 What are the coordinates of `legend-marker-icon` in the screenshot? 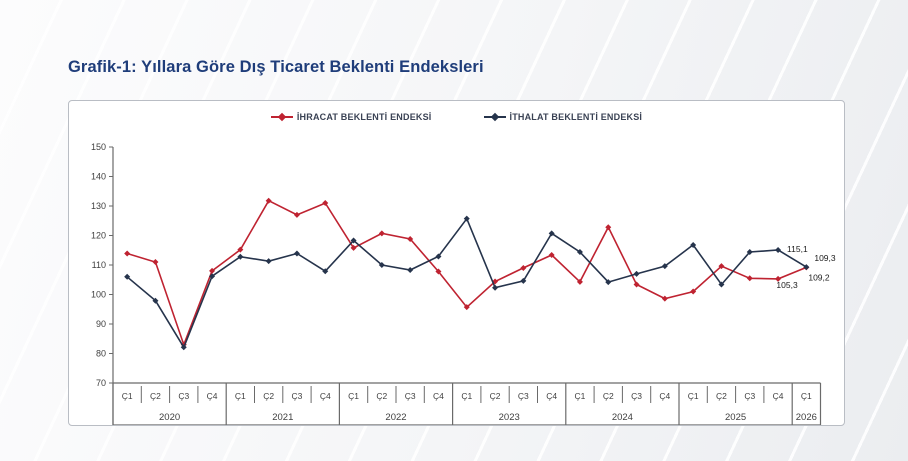 It's located at (281, 116).